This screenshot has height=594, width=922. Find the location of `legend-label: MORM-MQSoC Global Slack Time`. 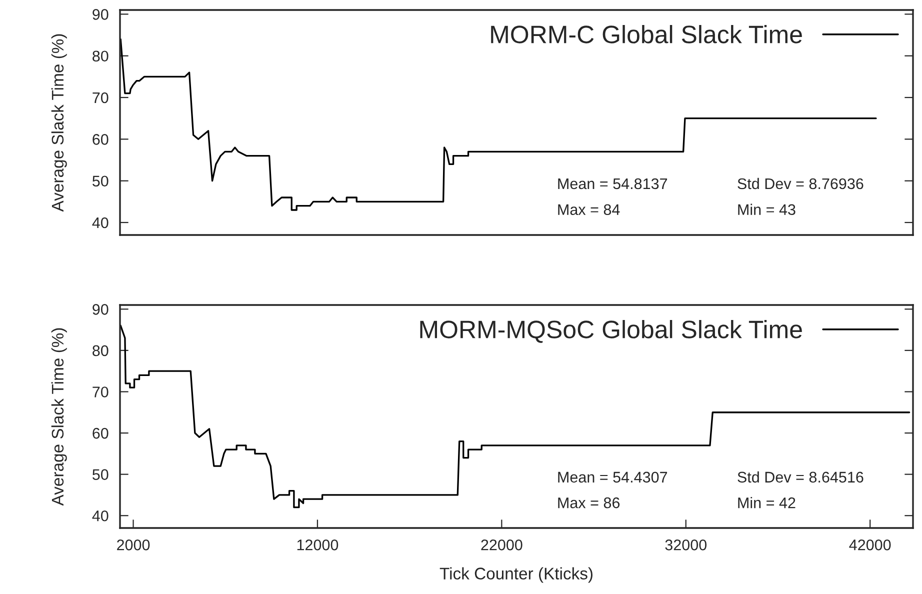

legend-label: MORM-MQSoC Global Slack Time is located at coordinates (611, 331).